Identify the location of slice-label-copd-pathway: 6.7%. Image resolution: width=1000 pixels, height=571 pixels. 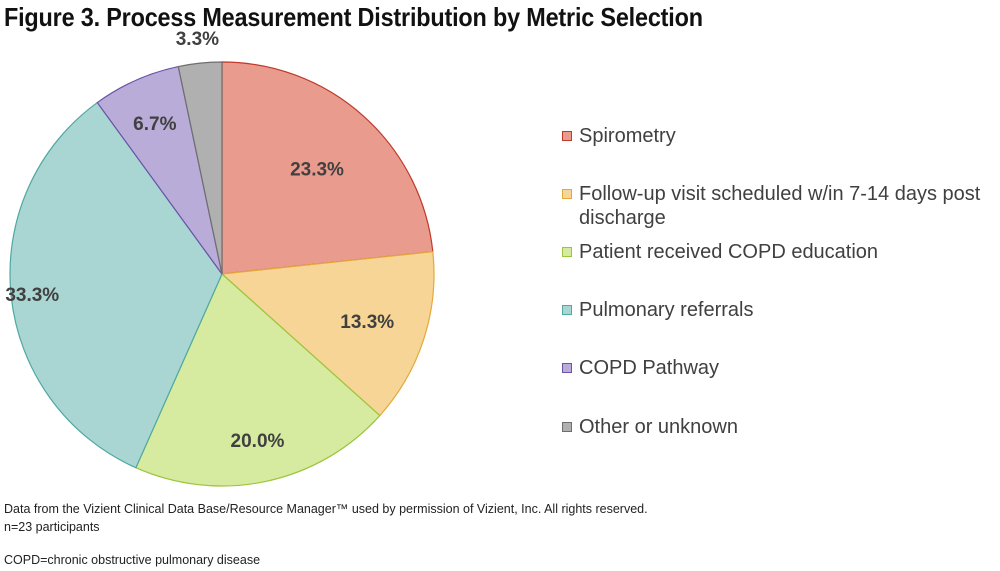
(154, 124).